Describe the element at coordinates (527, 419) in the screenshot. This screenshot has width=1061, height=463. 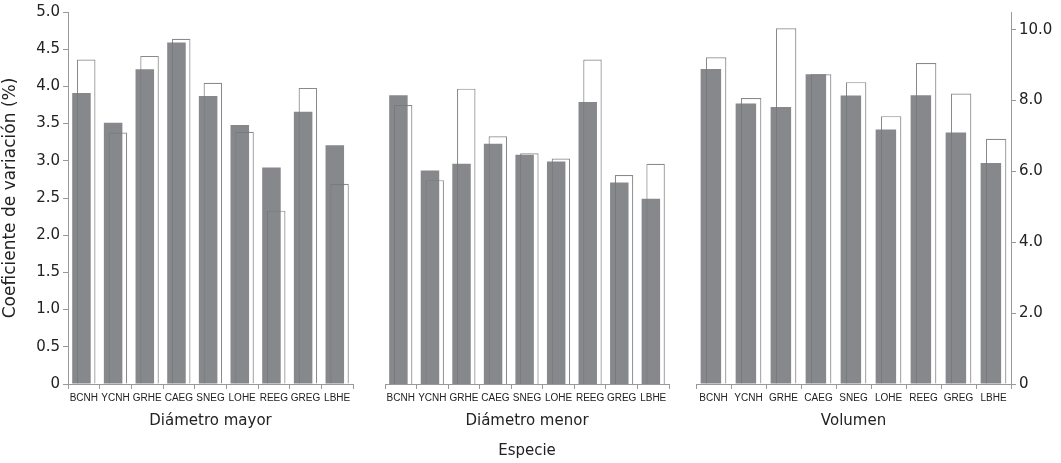
I see `x-axis-title: Diámetro menor` at that location.